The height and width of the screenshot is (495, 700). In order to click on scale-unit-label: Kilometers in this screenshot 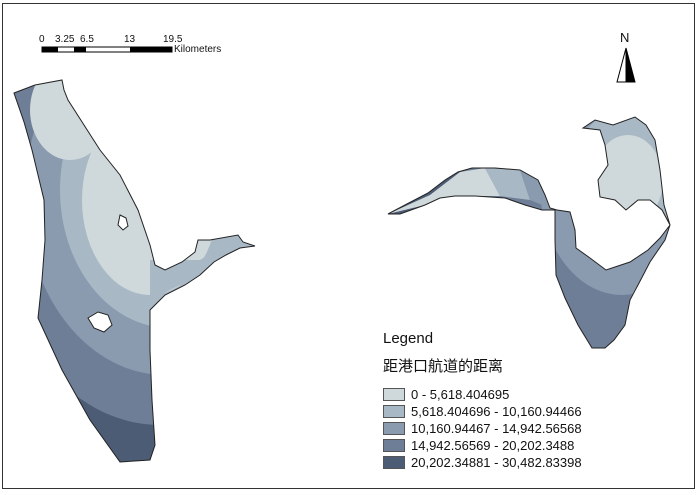, I will do `click(198, 49)`.